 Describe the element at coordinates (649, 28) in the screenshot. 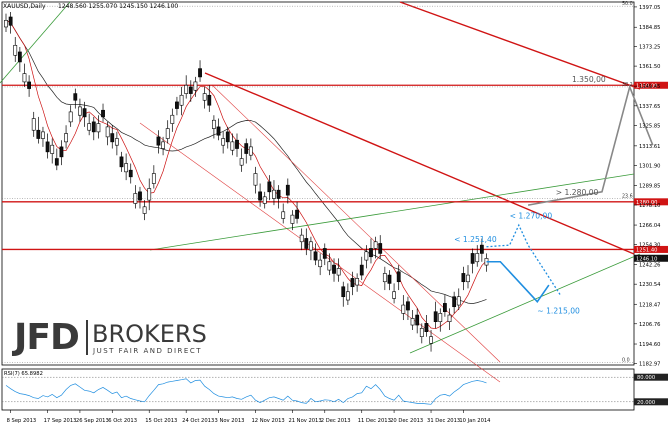

I see `y-tick-label: 1384.85` at that location.